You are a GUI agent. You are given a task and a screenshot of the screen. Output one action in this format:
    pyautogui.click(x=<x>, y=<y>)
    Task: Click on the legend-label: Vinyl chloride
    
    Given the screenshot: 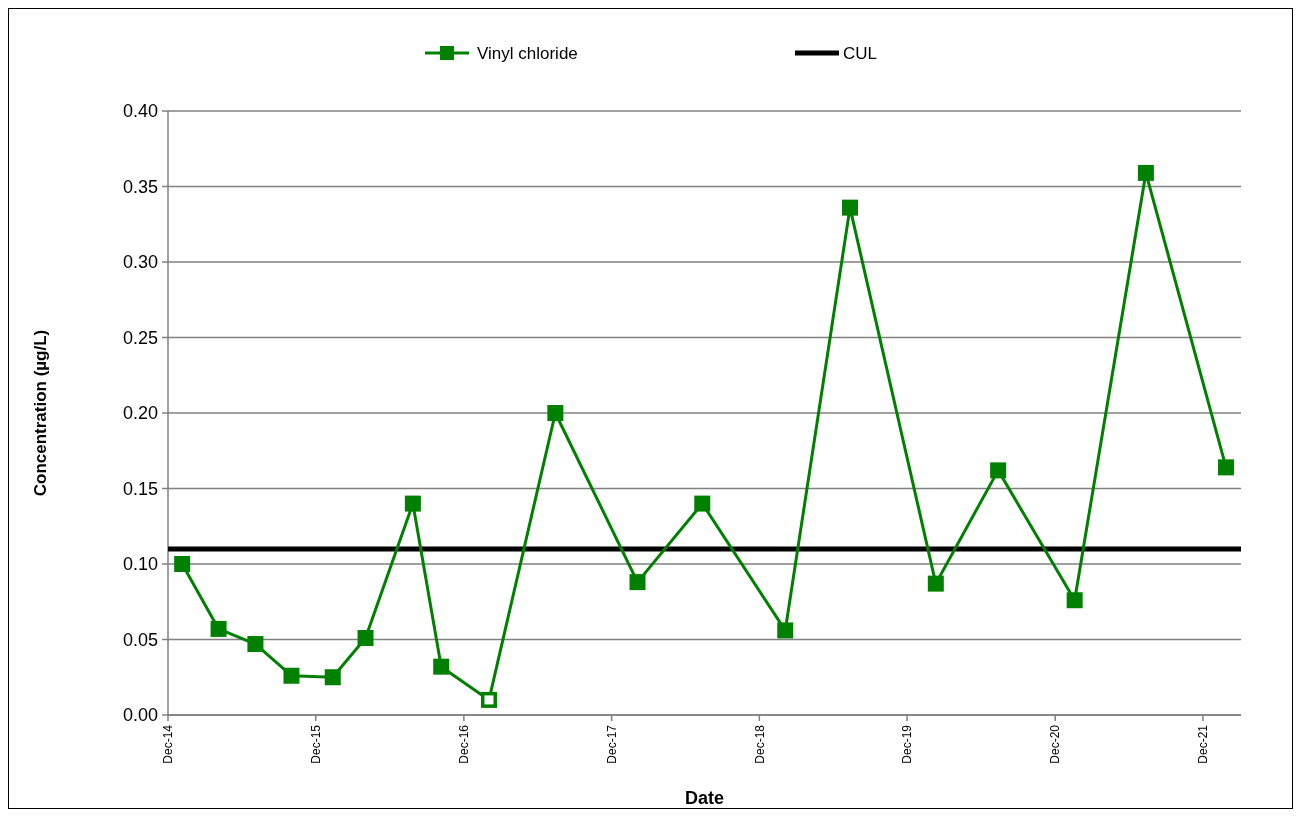 What is the action you would take?
    pyautogui.click(x=527, y=53)
    